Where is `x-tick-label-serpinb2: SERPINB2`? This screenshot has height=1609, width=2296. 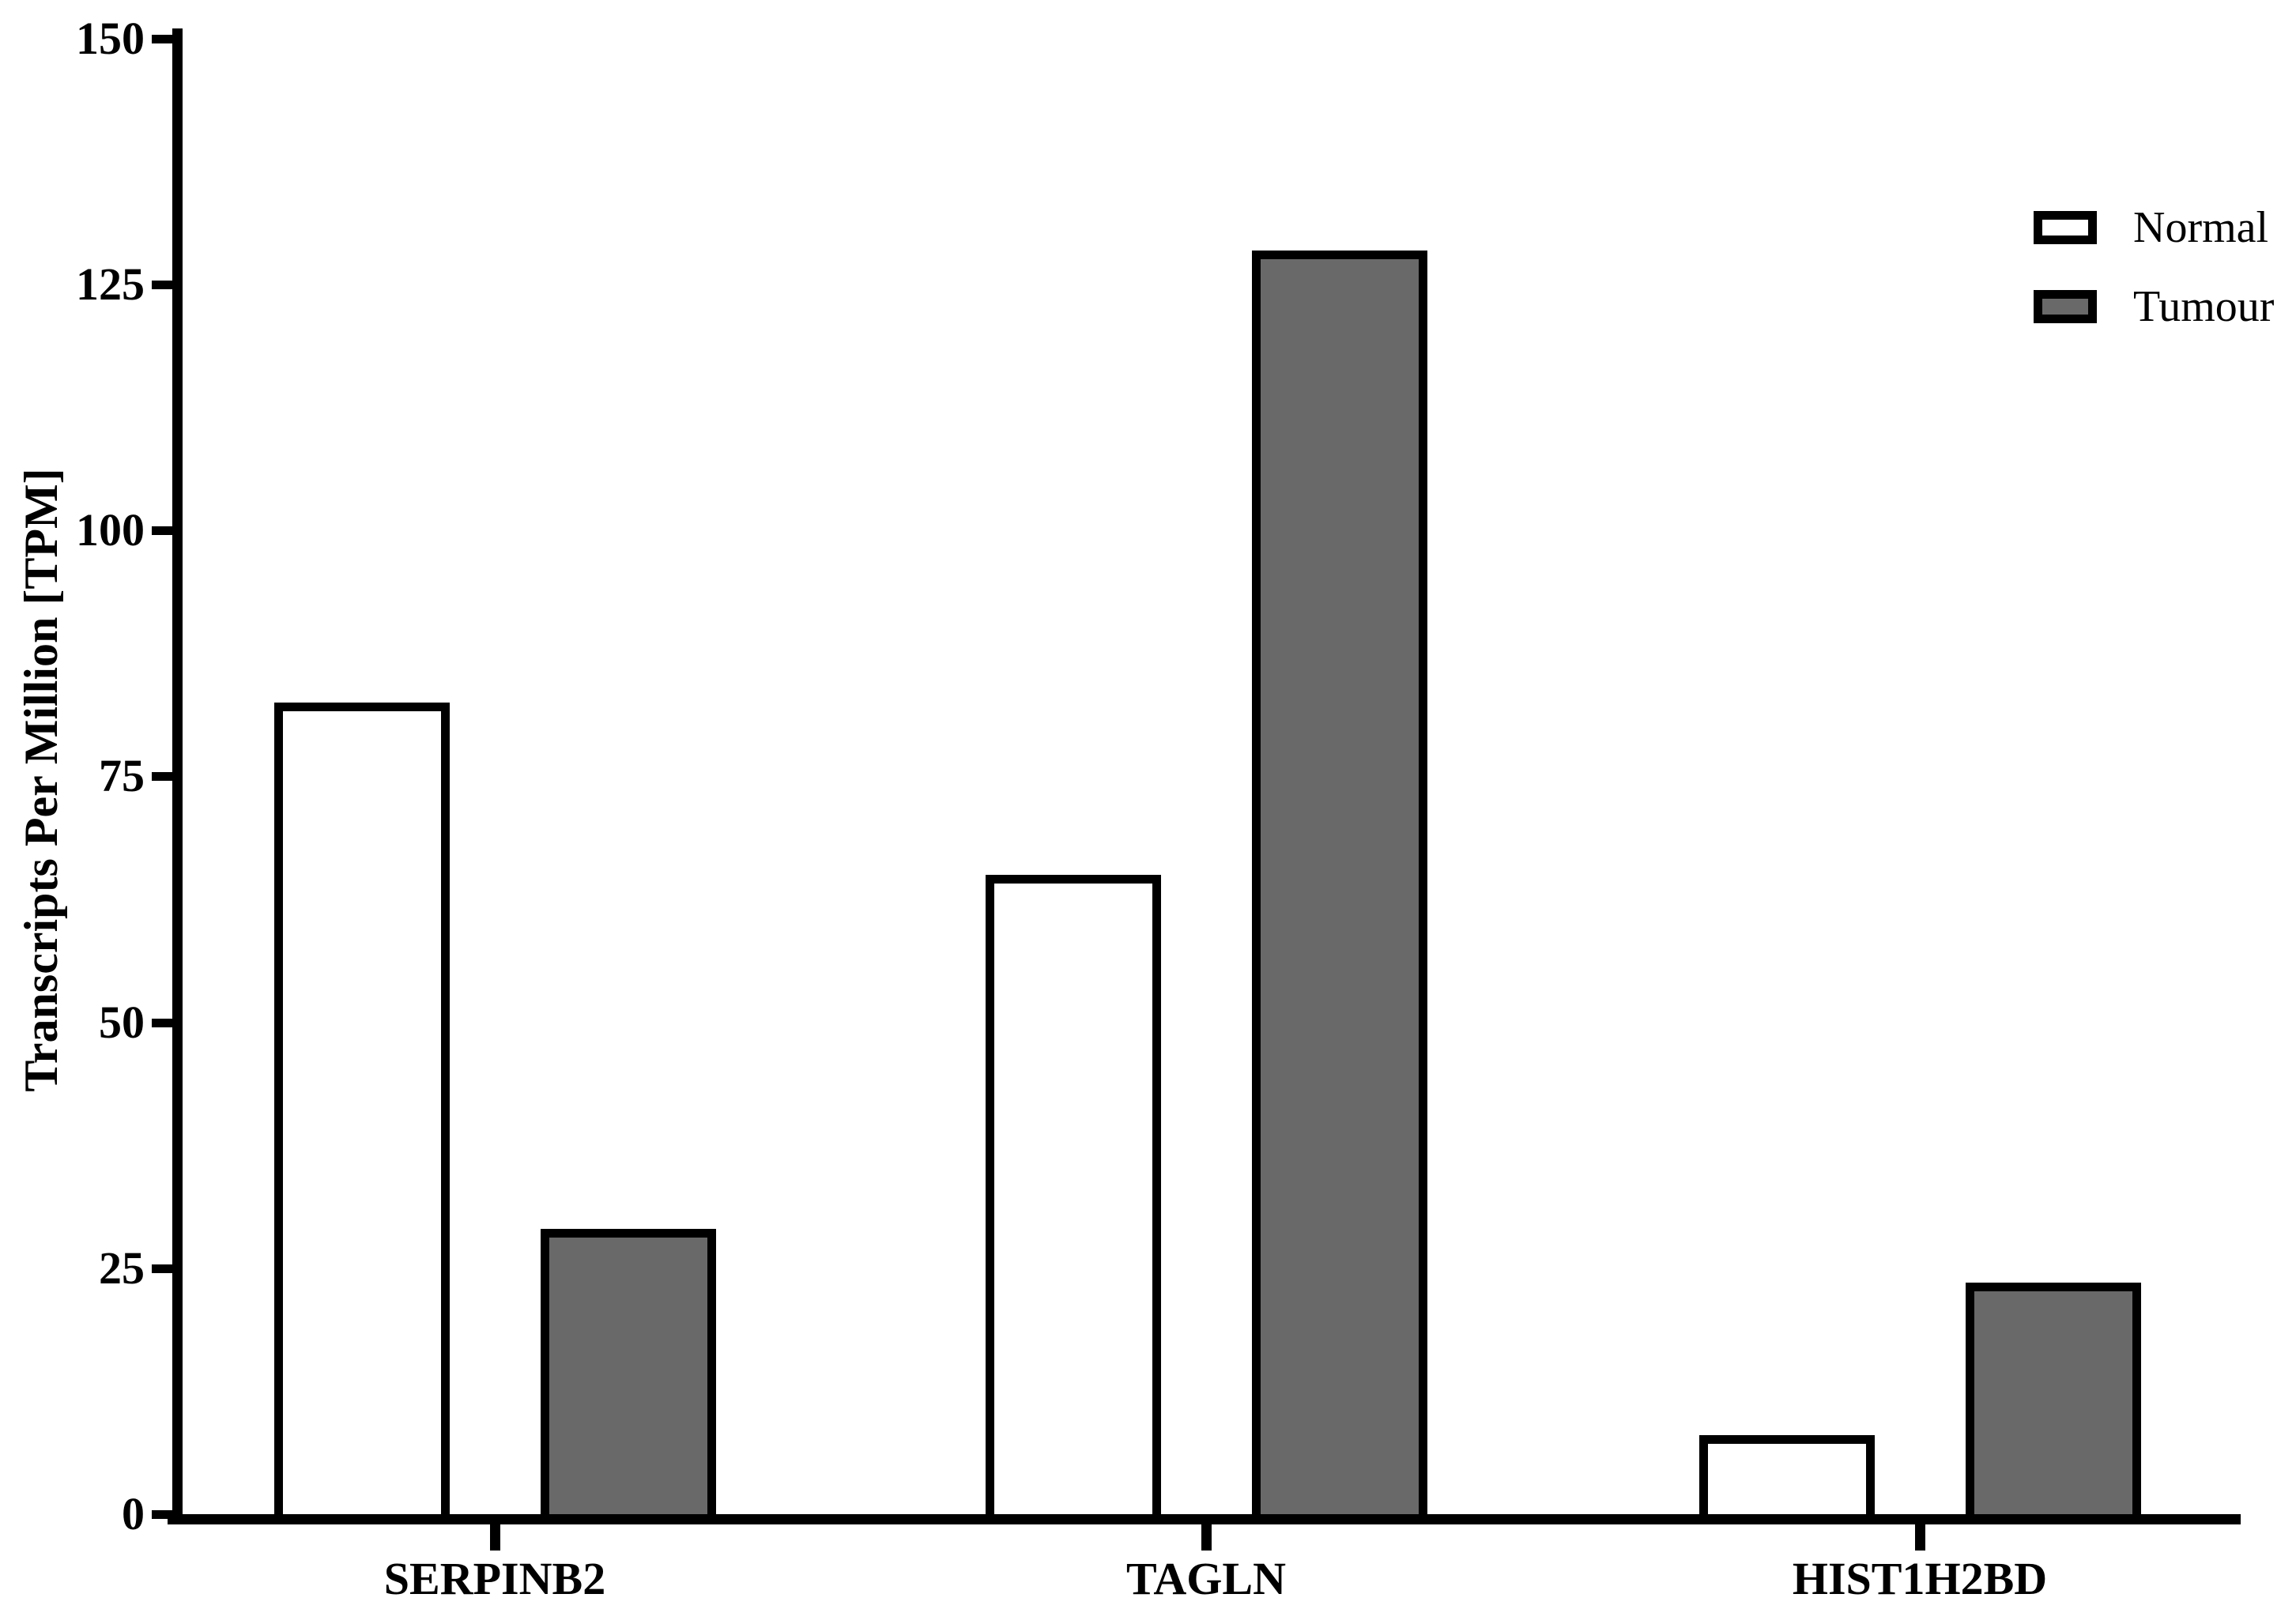 x-tick-label-serpinb2: SERPINB2 is located at coordinates (494, 1578).